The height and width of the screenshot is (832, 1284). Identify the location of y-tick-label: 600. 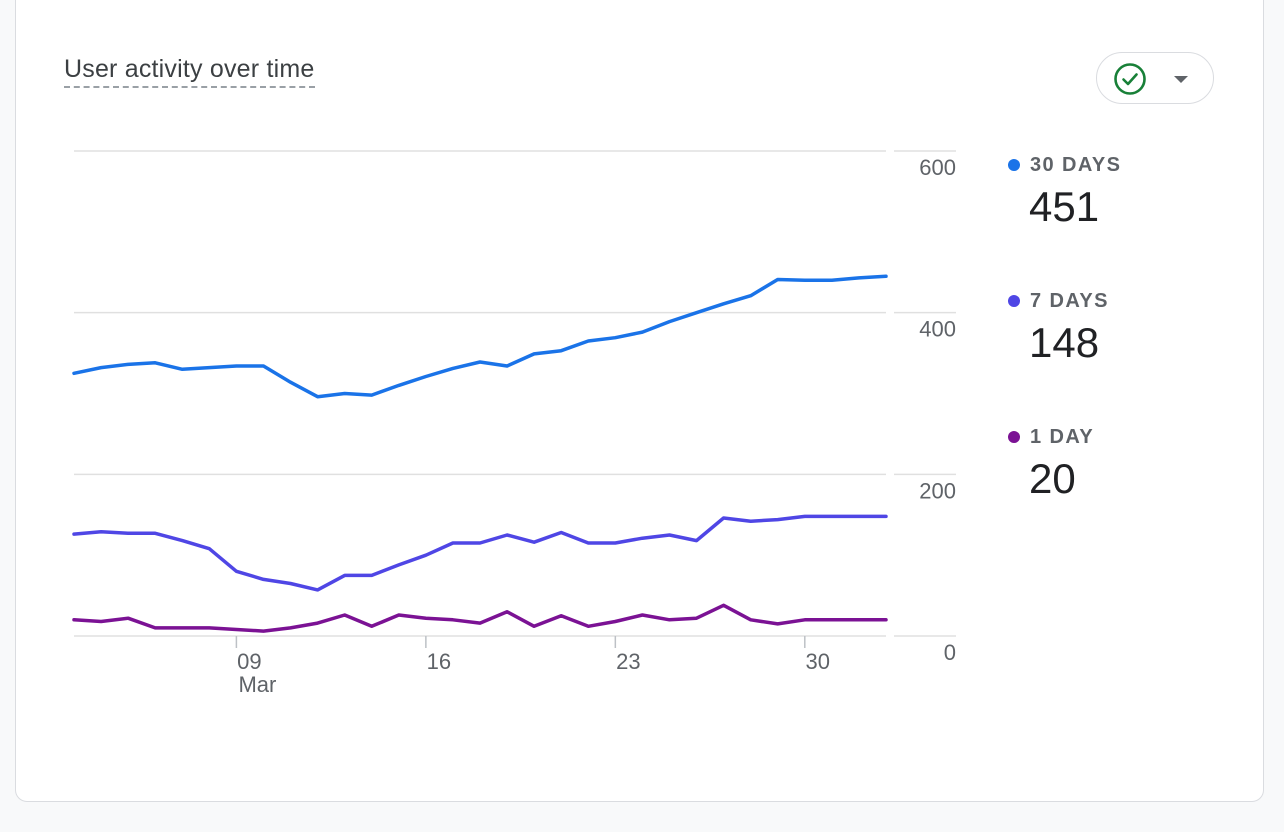
(937, 167).